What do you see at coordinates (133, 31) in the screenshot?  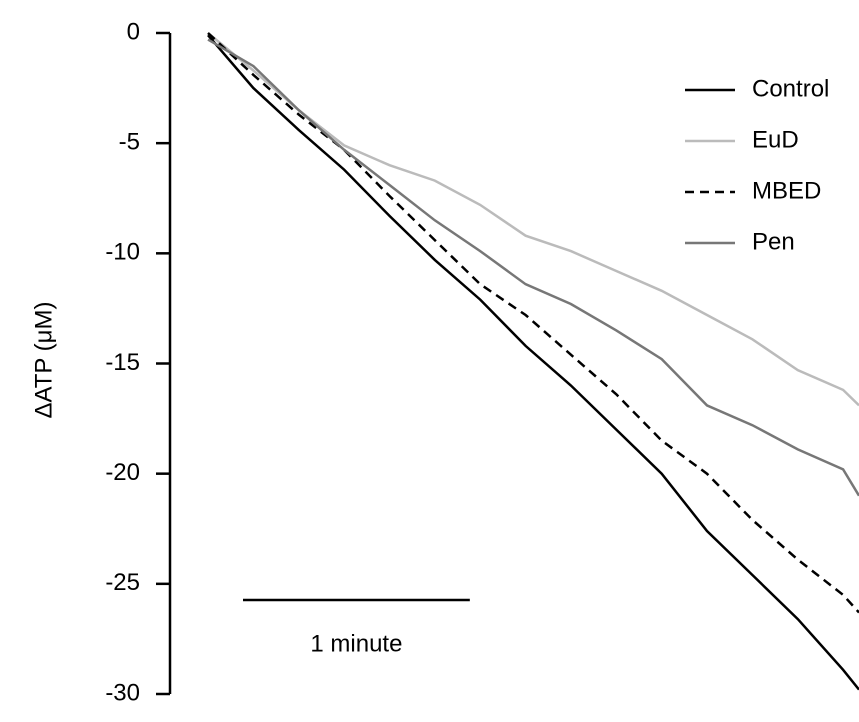 I see `y-tick-label: 0` at bounding box center [133, 31].